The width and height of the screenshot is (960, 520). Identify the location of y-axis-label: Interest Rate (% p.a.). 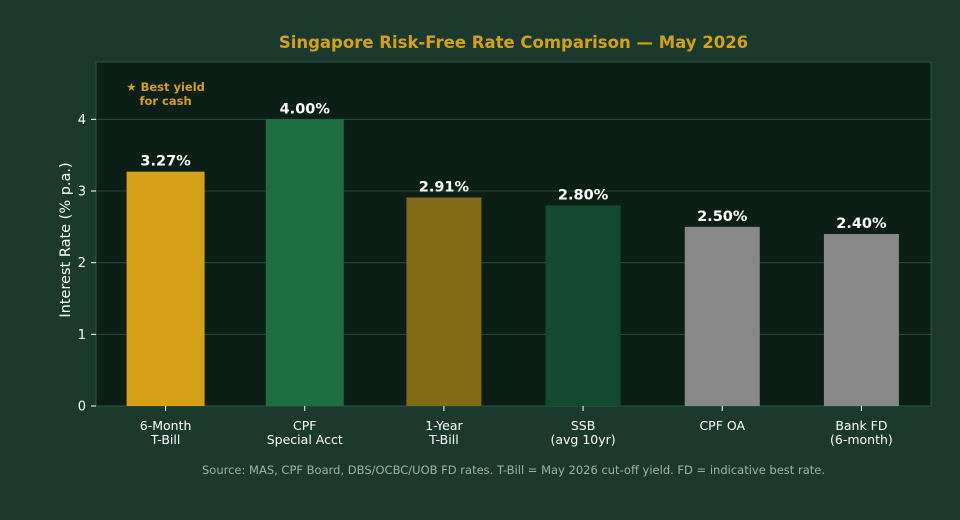
(66, 239).